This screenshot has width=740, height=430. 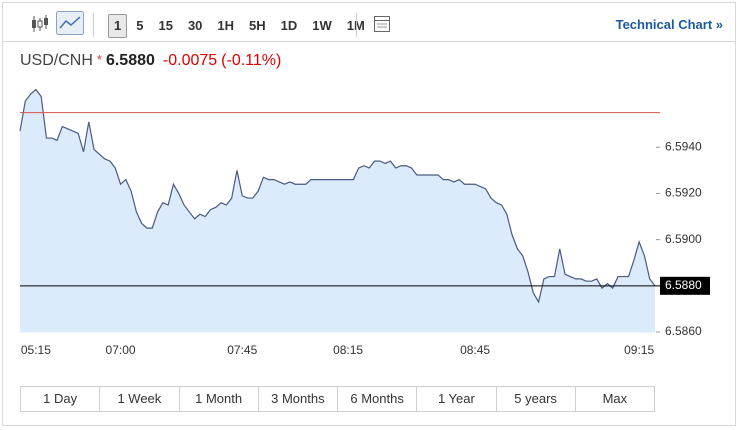 What do you see at coordinates (298, 399) in the screenshot?
I see `range-button: 3 Months` at bounding box center [298, 399].